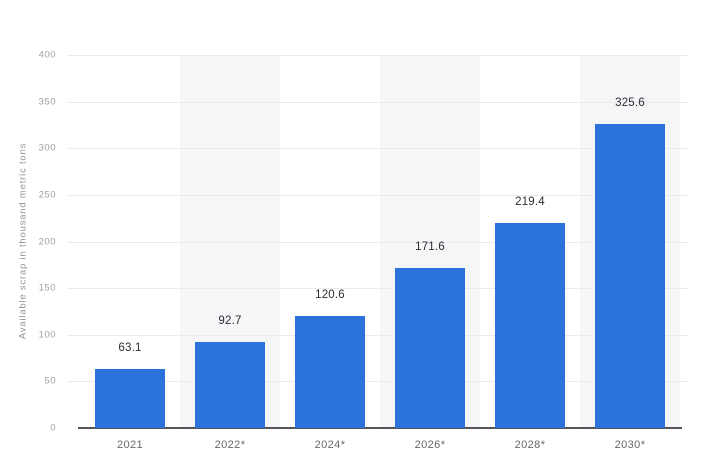  What do you see at coordinates (47, 241) in the screenshot?
I see `y-axis-tick-label: 200` at bounding box center [47, 241].